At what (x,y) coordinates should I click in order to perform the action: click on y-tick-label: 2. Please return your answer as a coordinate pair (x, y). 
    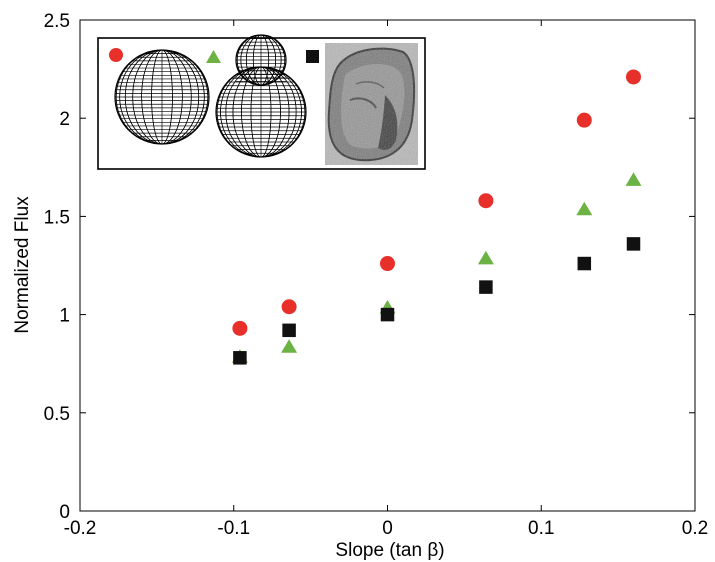
    Looking at the image, I should click on (64, 119).